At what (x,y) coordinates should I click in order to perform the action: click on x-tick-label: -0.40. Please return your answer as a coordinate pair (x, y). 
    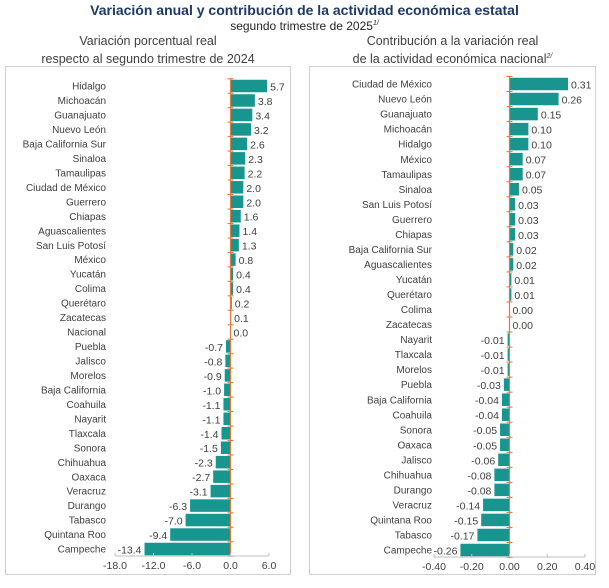
    Looking at the image, I should click on (434, 567).